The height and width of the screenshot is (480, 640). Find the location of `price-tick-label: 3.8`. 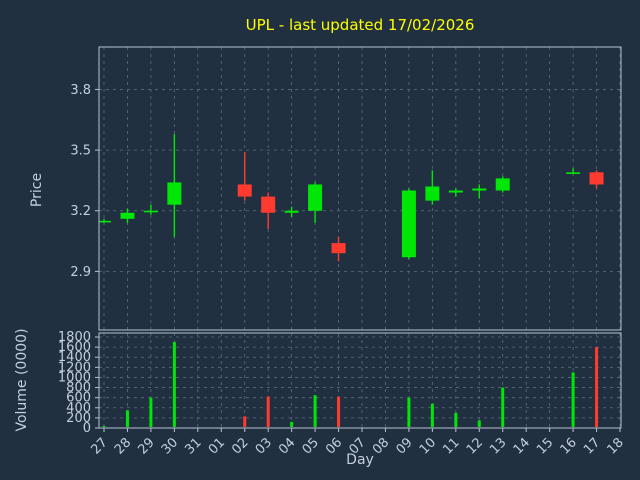

price-tick-label: 3.8 is located at coordinates (80, 90).